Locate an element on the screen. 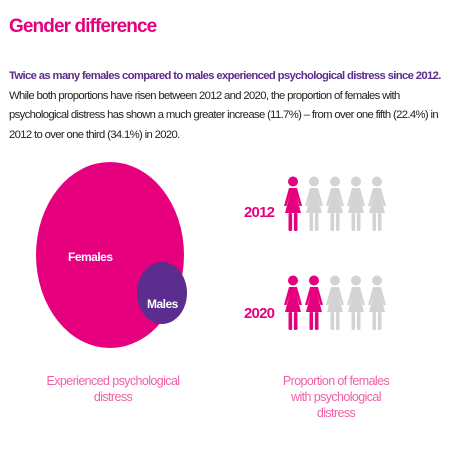 The width and height of the screenshot is (451, 451). page-title: Gender difference is located at coordinates (83, 26).